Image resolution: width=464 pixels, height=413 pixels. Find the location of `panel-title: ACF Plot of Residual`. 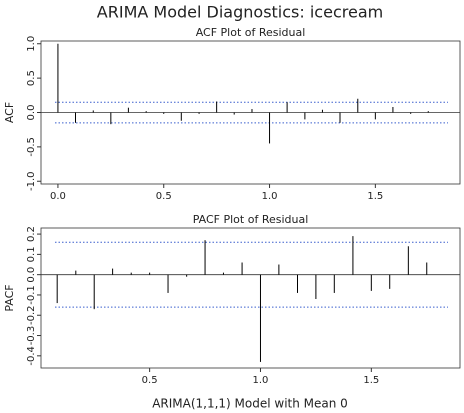

panel-title: ACF Plot of Residual is located at coordinates (251, 32).